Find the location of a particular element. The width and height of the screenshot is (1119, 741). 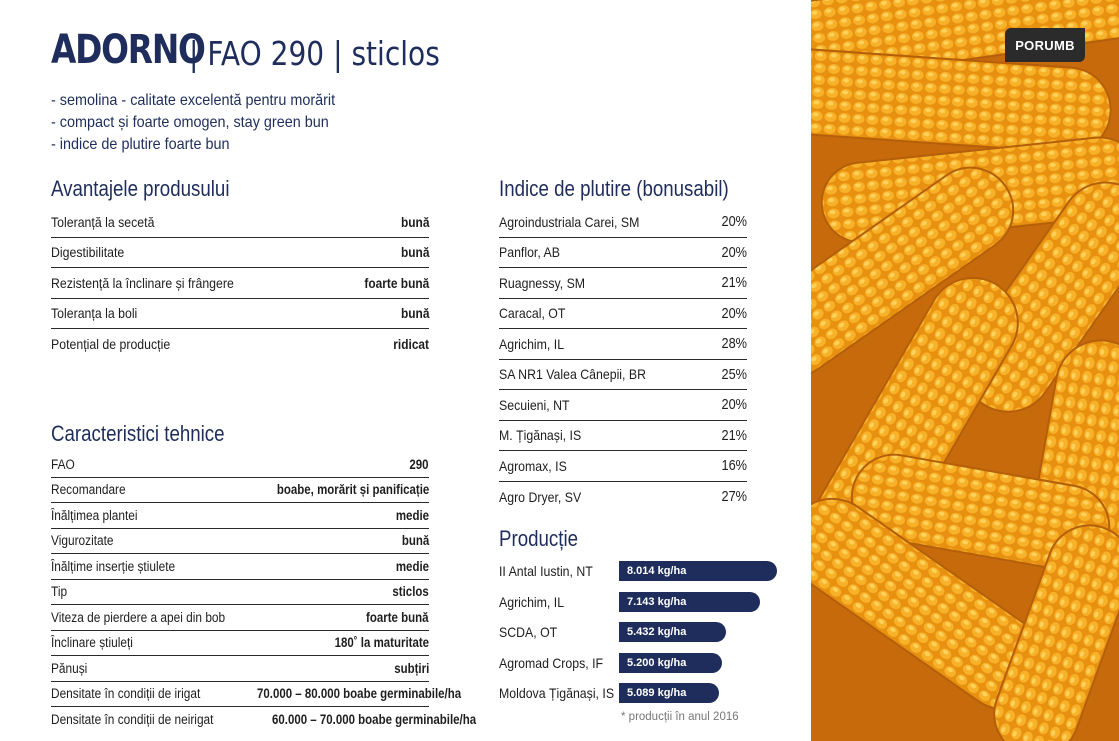

production-row: Agromad Crops, IF 5.200 kg/ha is located at coordinates (644, 663).